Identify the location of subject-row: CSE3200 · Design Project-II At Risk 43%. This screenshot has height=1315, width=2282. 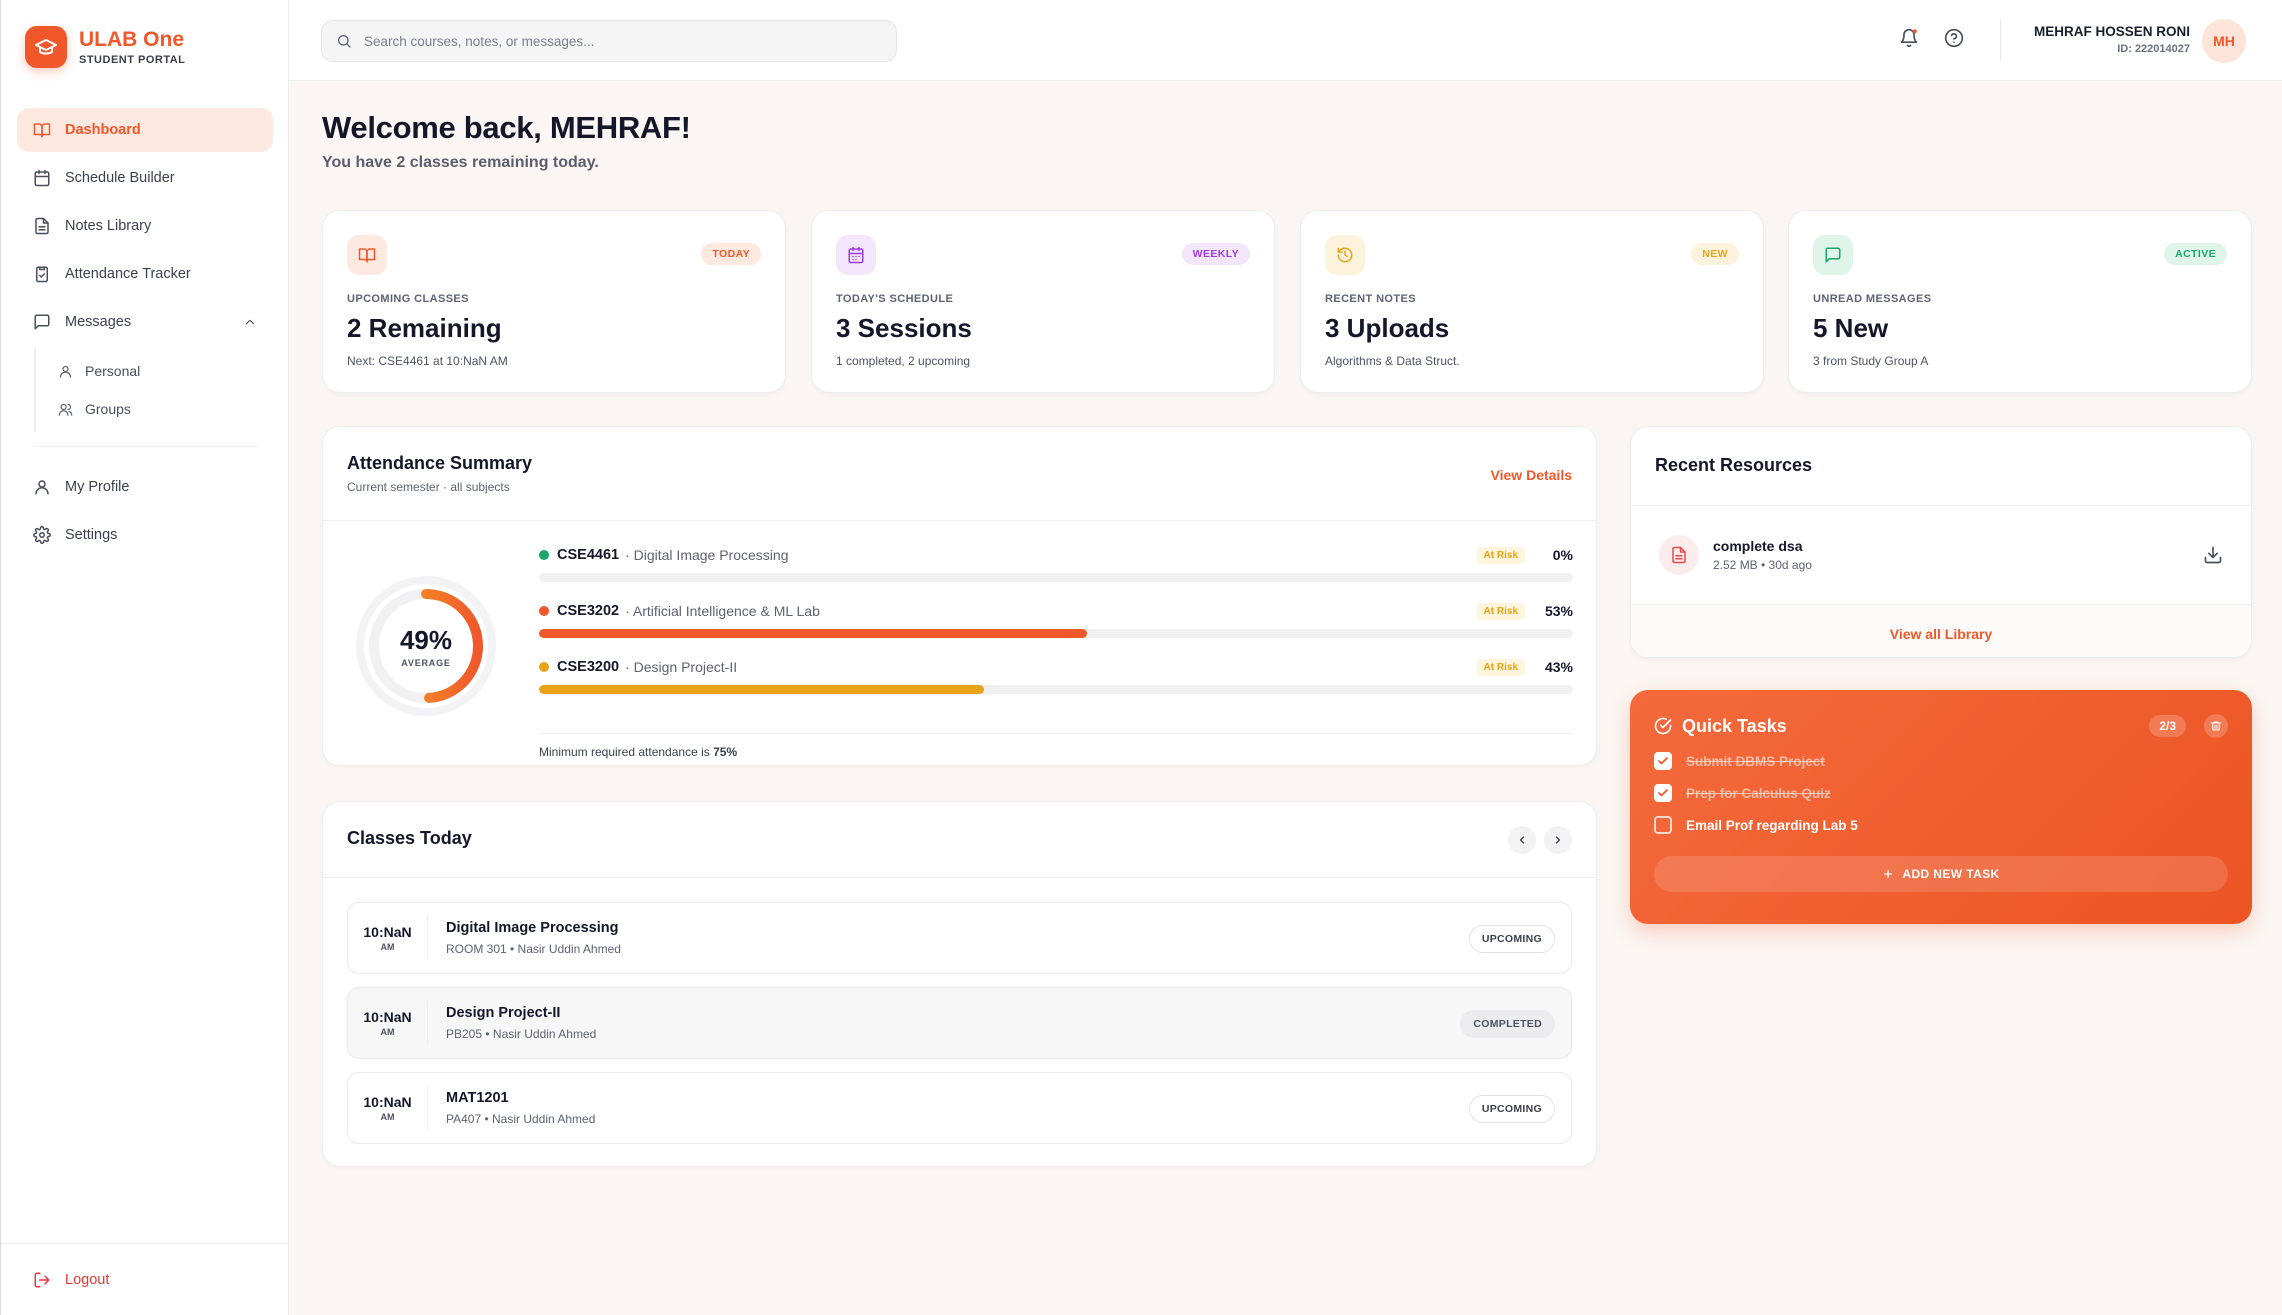
(1056, 685).